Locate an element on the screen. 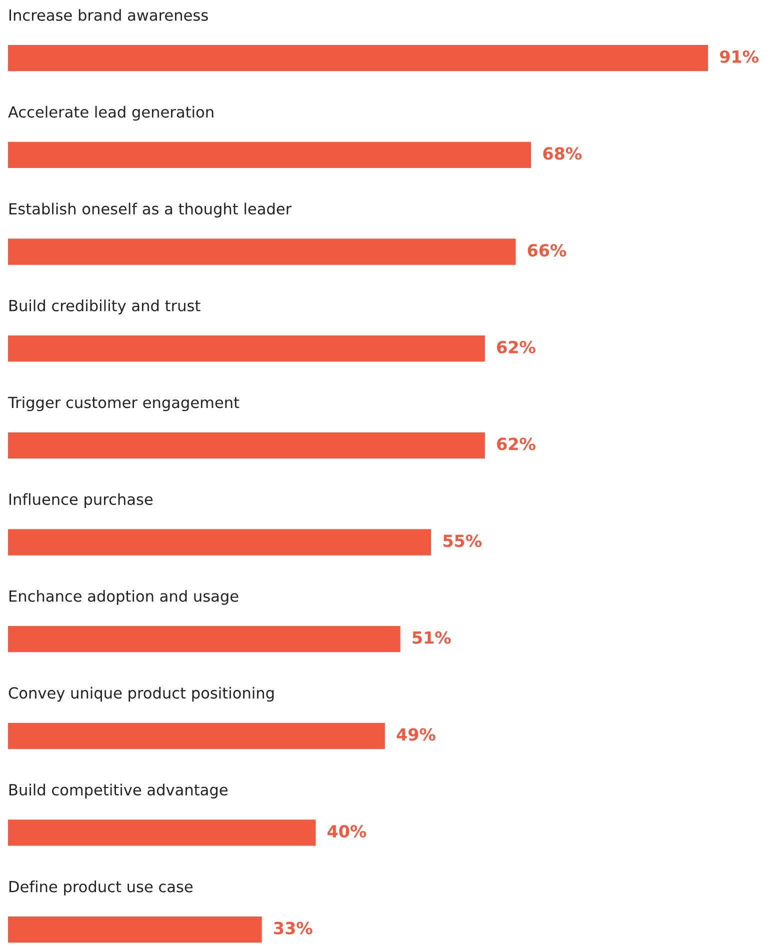 This screenshot has width=778, height=947. data-label: 91% is located at coordinates (739, 56).